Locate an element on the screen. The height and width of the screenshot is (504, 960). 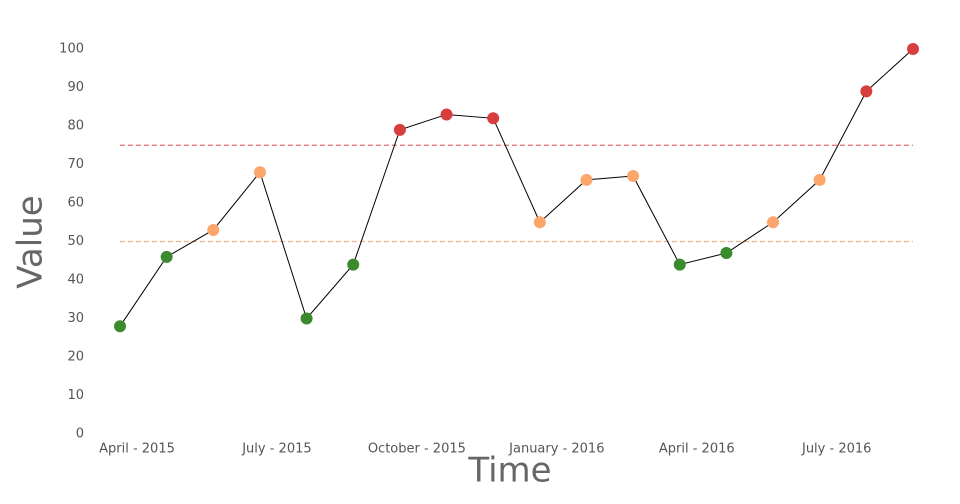
y-tick-label: 50 is located at coordinates (75, 241).